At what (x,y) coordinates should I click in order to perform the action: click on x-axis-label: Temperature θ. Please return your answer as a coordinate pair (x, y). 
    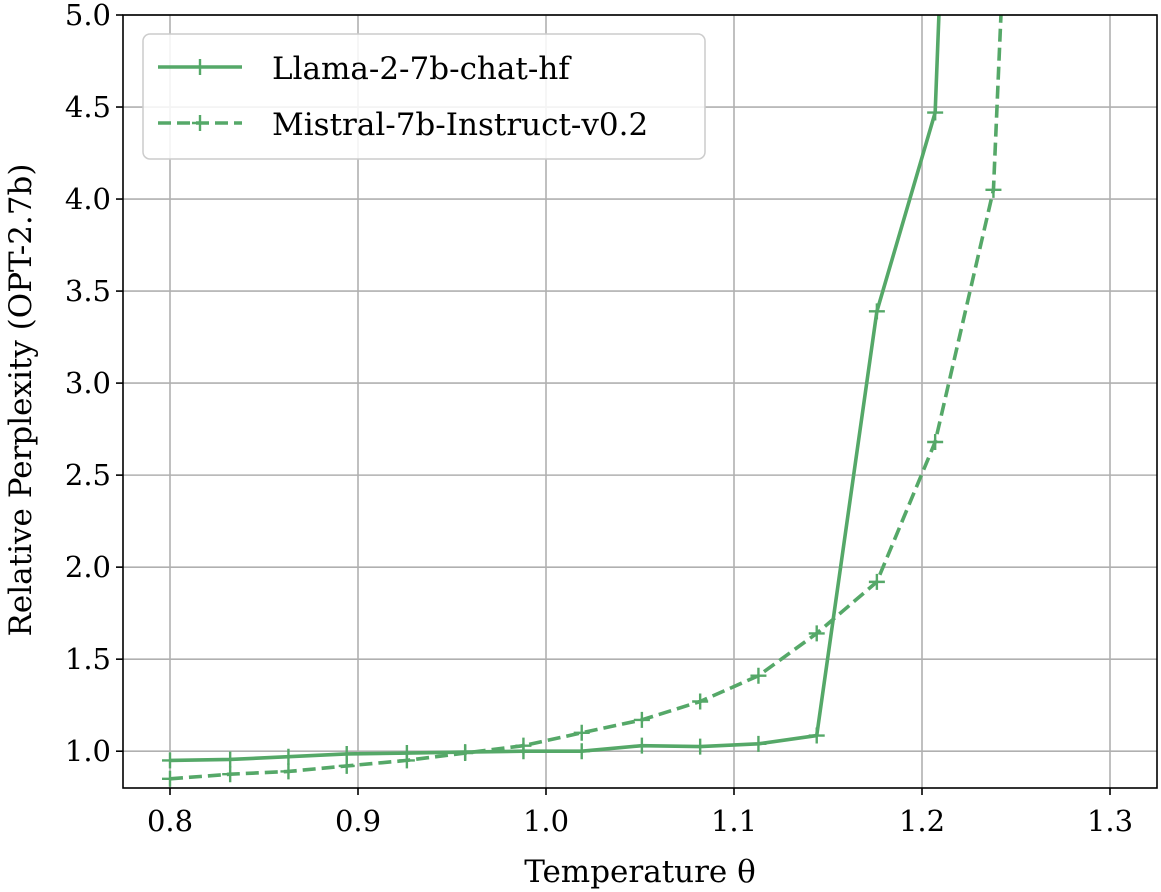
    Looking at the image, I should click on (640, 872).